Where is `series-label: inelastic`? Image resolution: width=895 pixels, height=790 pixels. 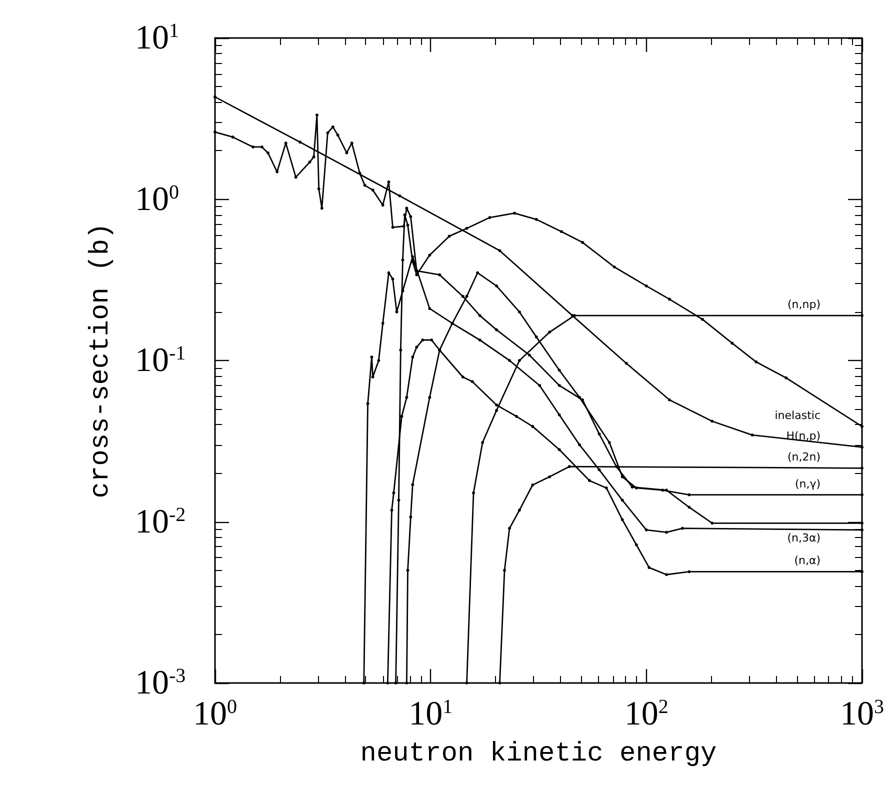
series-label: inelastic is located at coordinates (797, 415).